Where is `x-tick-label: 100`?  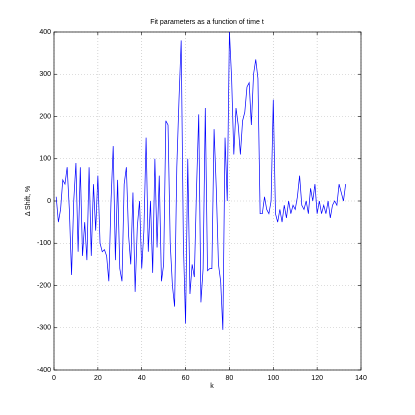 x-tick-label: 100 is located at coordinates (273, 378).